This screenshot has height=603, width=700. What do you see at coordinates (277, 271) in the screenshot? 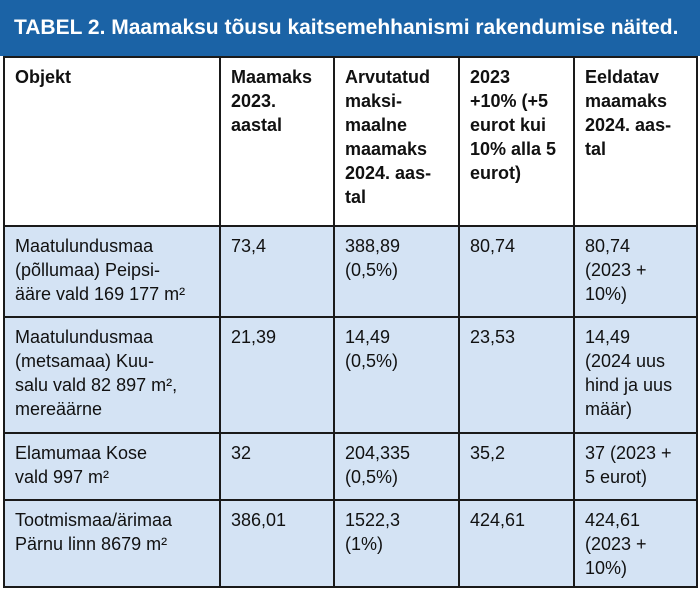
I see `table-cell: 73,4` at bounding box center [277, 271].